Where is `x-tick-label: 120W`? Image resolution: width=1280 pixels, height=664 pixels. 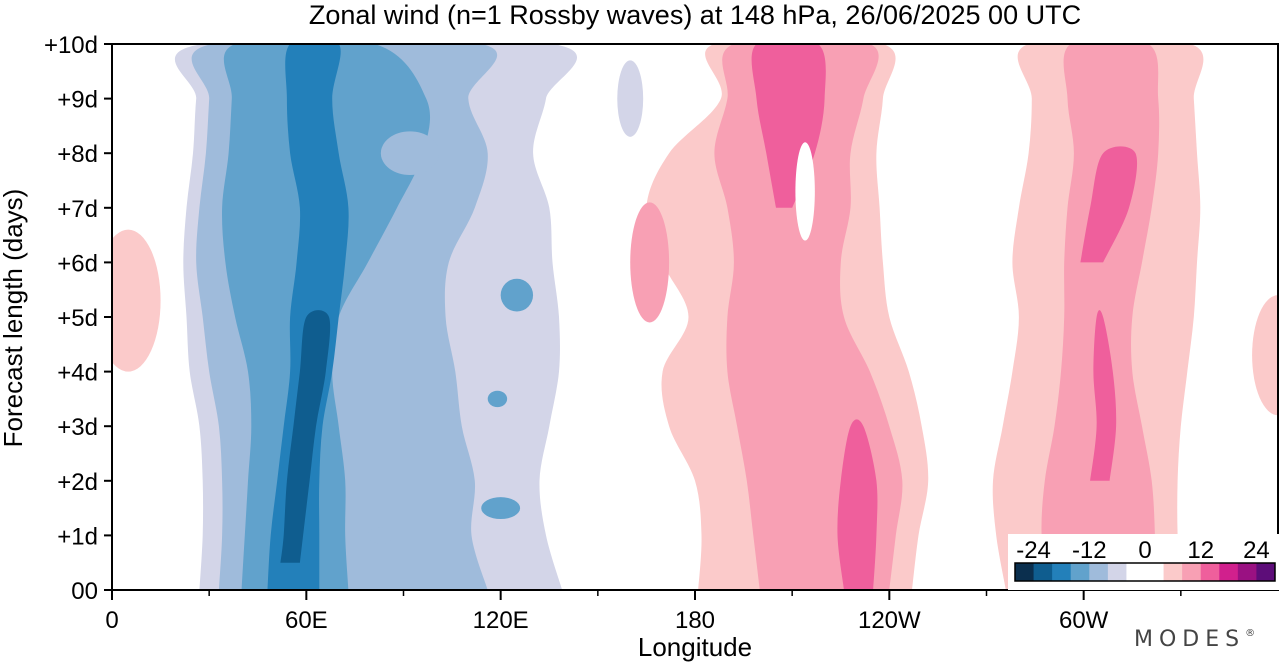
x-tick-label: 120W is located at coordinates (889, 620).